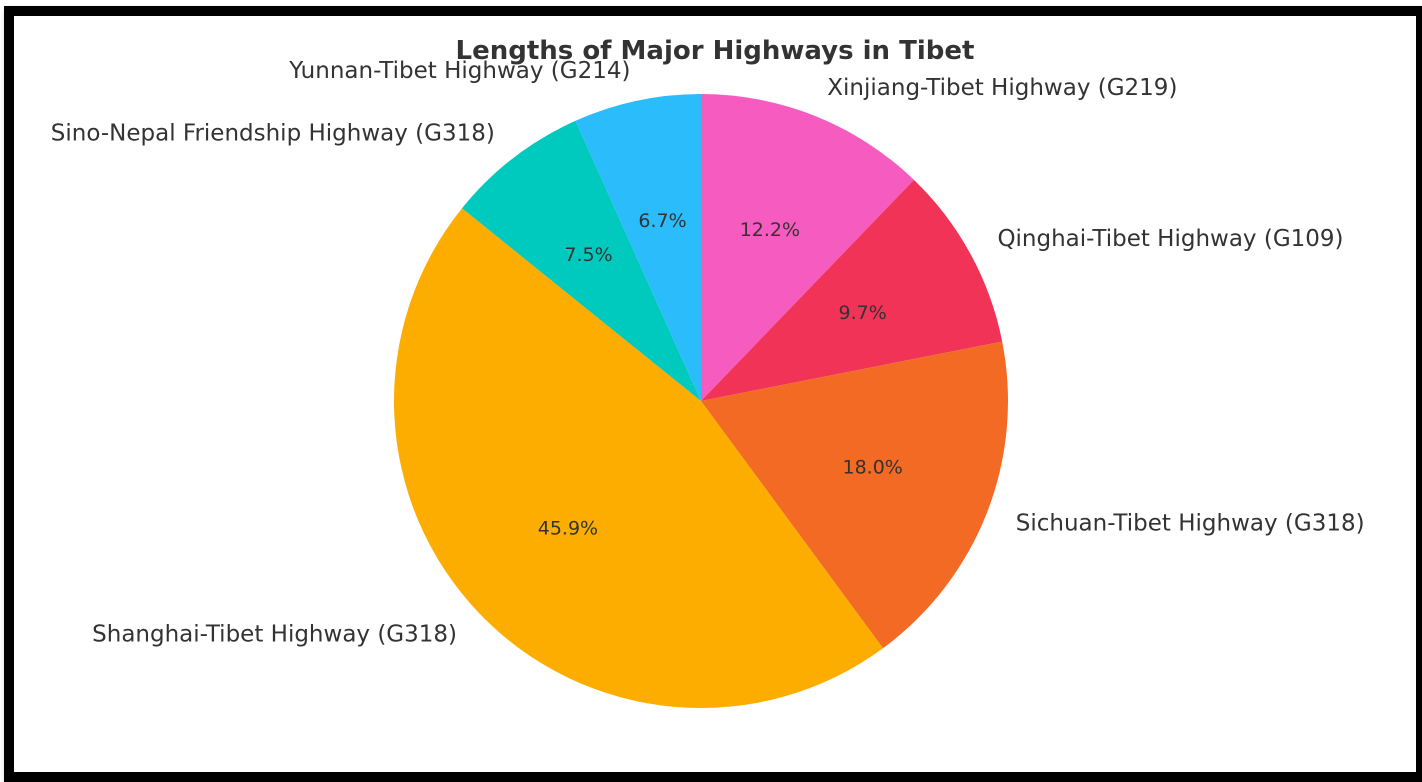 The width and height of the screenshot is (1422, 782). What do you see at coordinates (662, 221) in the screenshot?
I see `percent-label-yunnan-tibet-highway-g214: 6.7%` at bounding box center [662, 221].